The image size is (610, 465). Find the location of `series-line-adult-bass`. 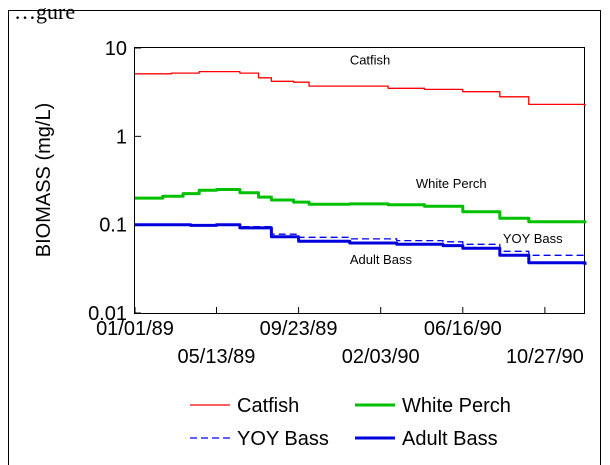

series-line-adult-bass is located at coordinates (361, 244).